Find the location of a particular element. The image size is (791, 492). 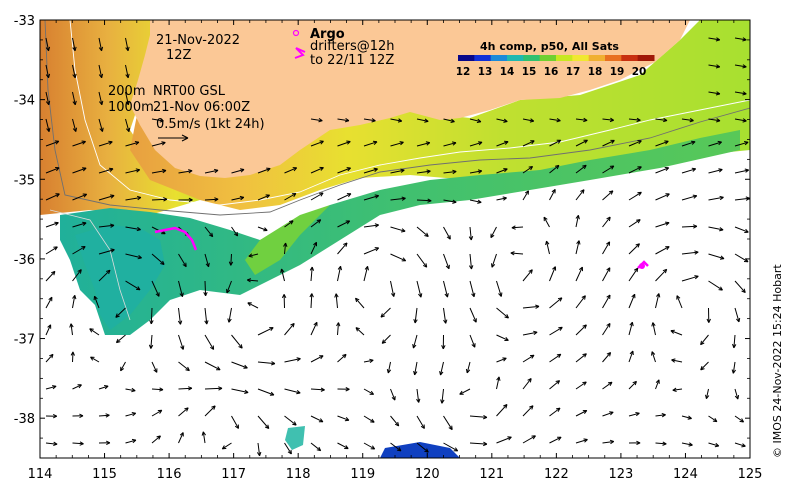

colorbar-label: 13 is located at coordinates (485, 72).